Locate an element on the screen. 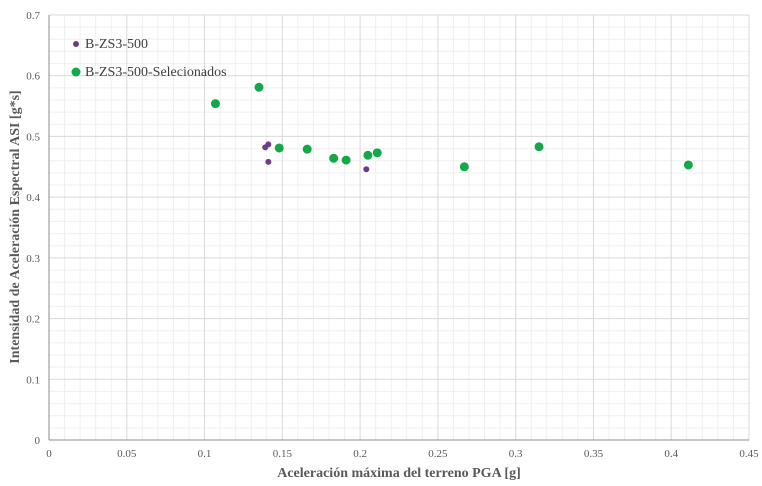 Image resolution: width=762 pixels, height=486 pixels. y-tick-label: 0.4 is located at coordinates (33, 198).